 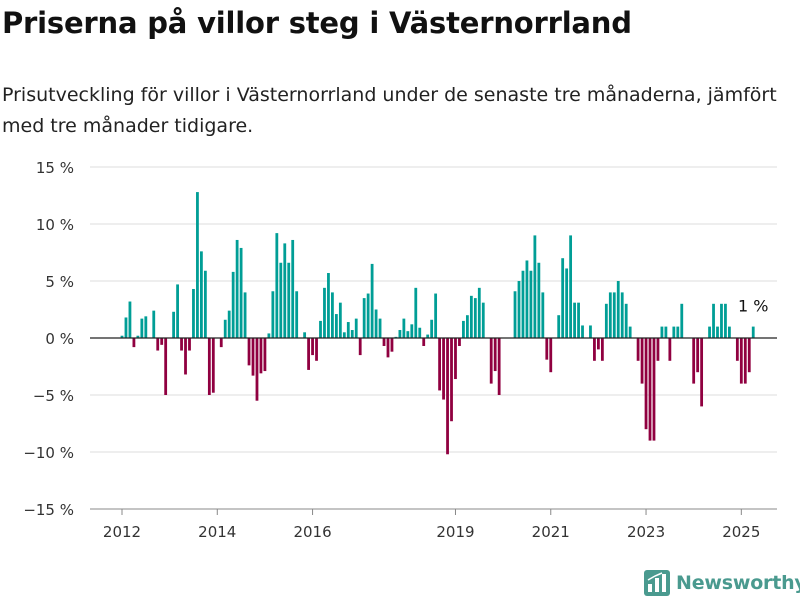 I want to click on y-tick-label: −10 %, so click(x=48, y=453).